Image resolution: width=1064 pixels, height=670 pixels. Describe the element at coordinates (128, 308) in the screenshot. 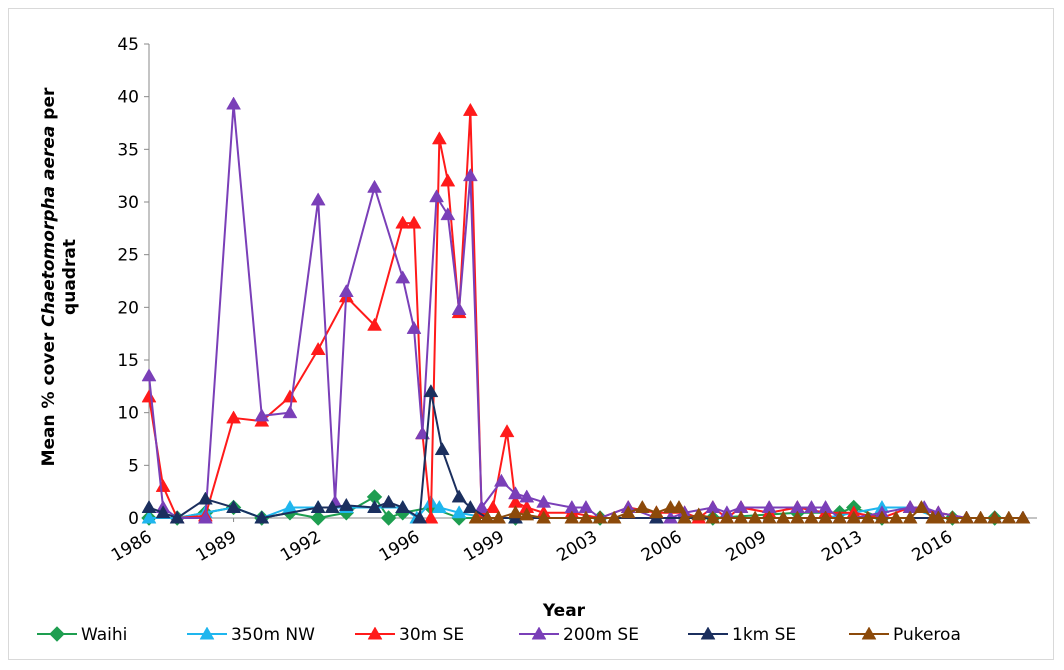

I see `y-tick-label: 20` at that location.